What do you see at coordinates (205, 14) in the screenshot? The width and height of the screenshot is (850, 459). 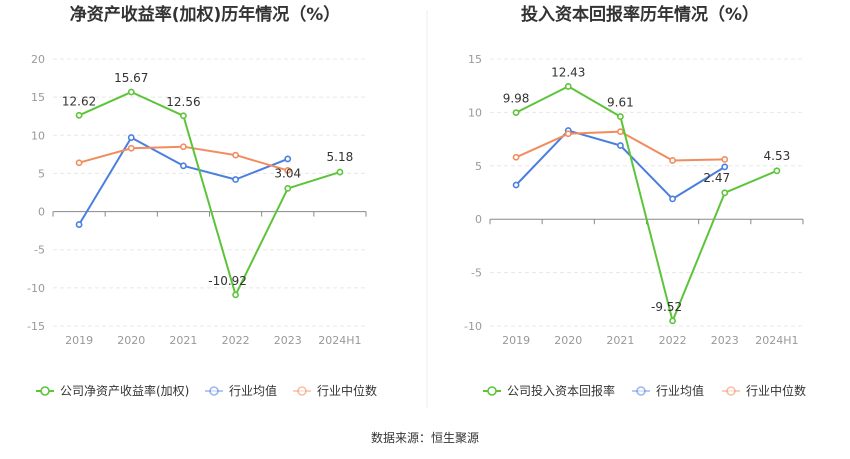 I see `chart1-title: 净资产收益率(加权)历年情况（%）` at bounding box center [205, 14].